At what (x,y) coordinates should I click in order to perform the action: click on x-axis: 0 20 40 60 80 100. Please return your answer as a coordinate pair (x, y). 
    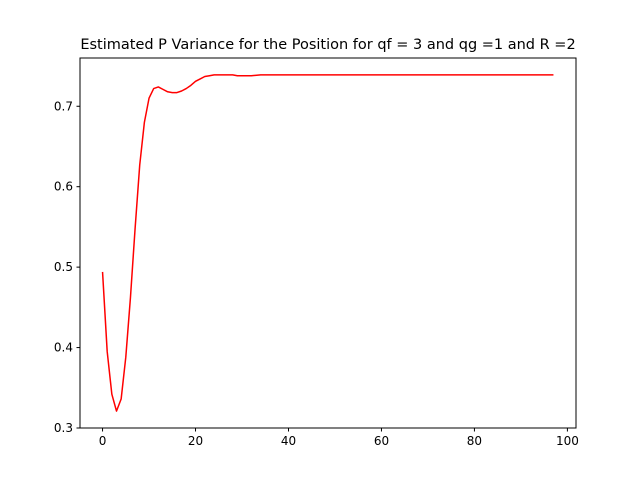
    Looking at the image, I should click on (339, 438).